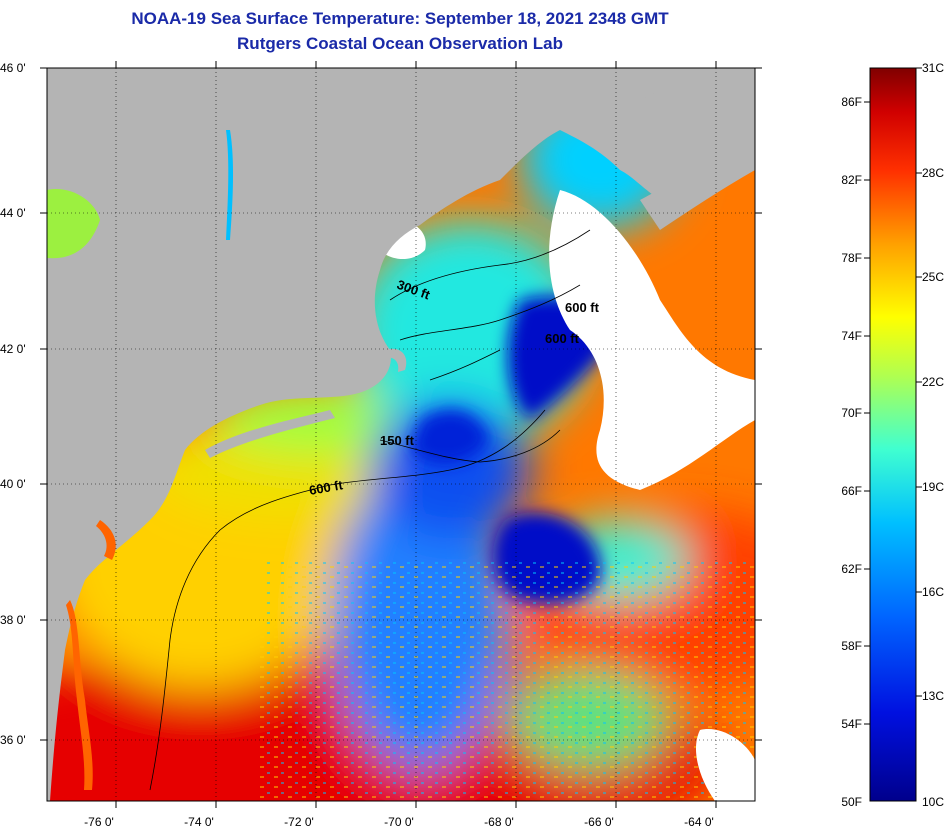 Image resolution: width=952 pixels, height=832 pixels. Describe the element at coordinates (106, 540) in the screenshot. I see `delaware-bay` at that location.